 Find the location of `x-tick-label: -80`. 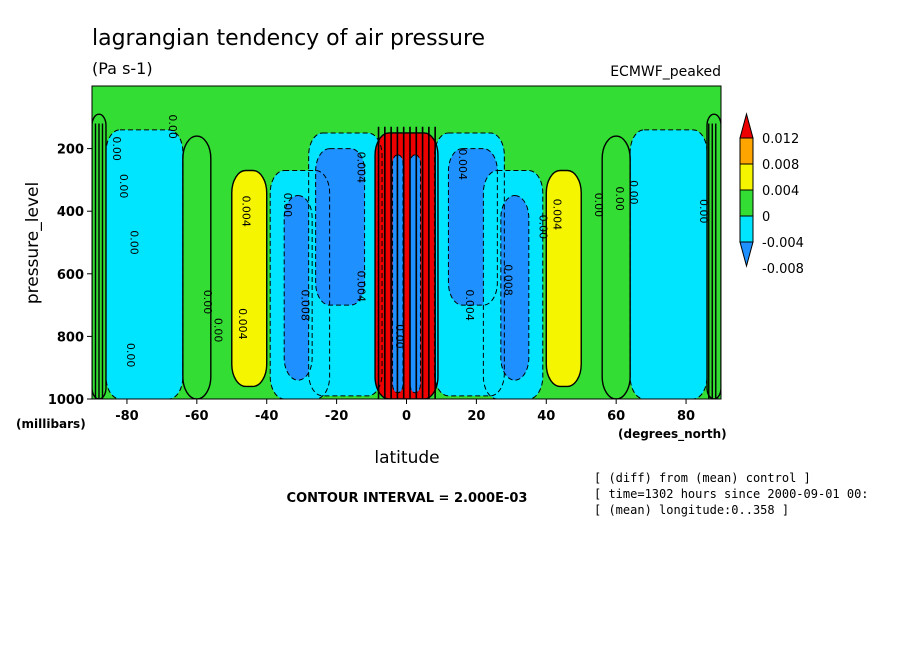

x-tick-label: -80 is located at coordinates (127, 416).